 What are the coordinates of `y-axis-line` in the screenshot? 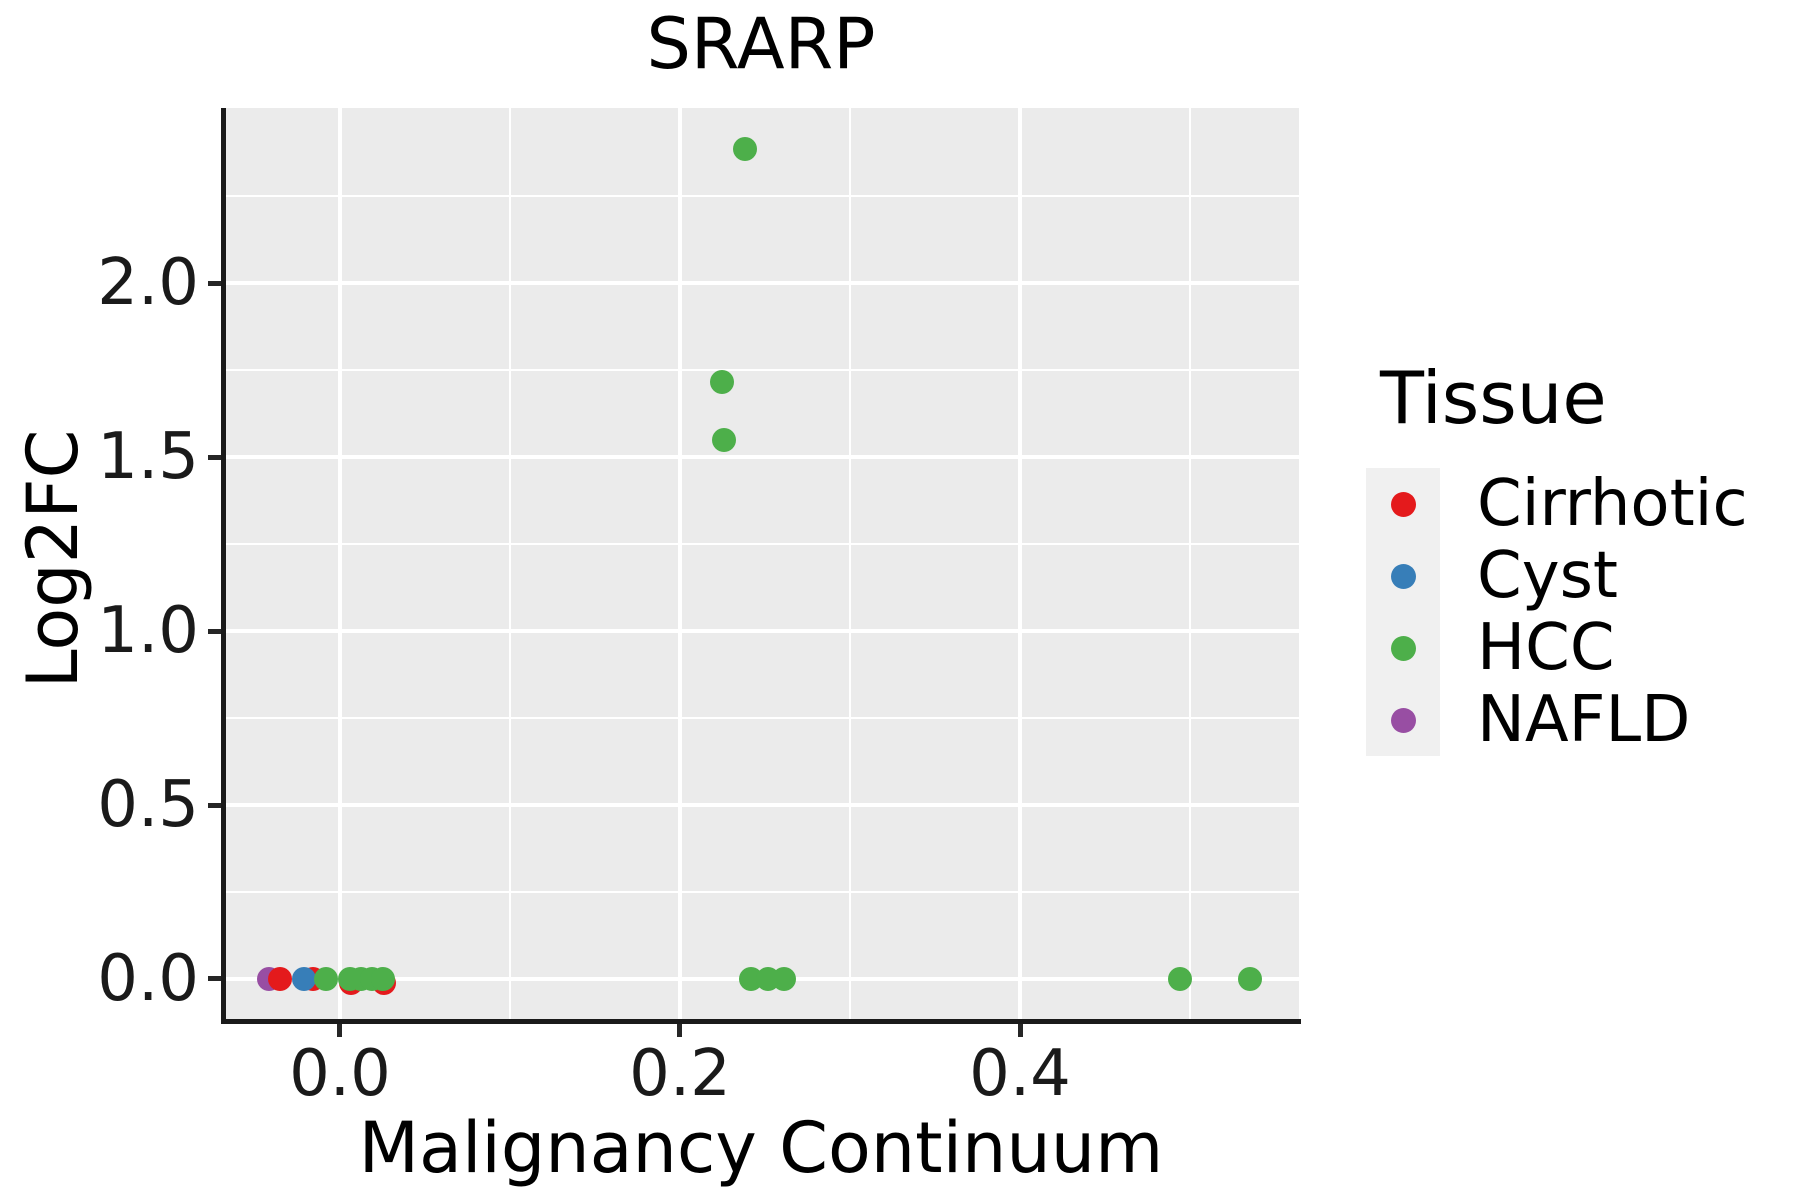 It's located at (223, 566).